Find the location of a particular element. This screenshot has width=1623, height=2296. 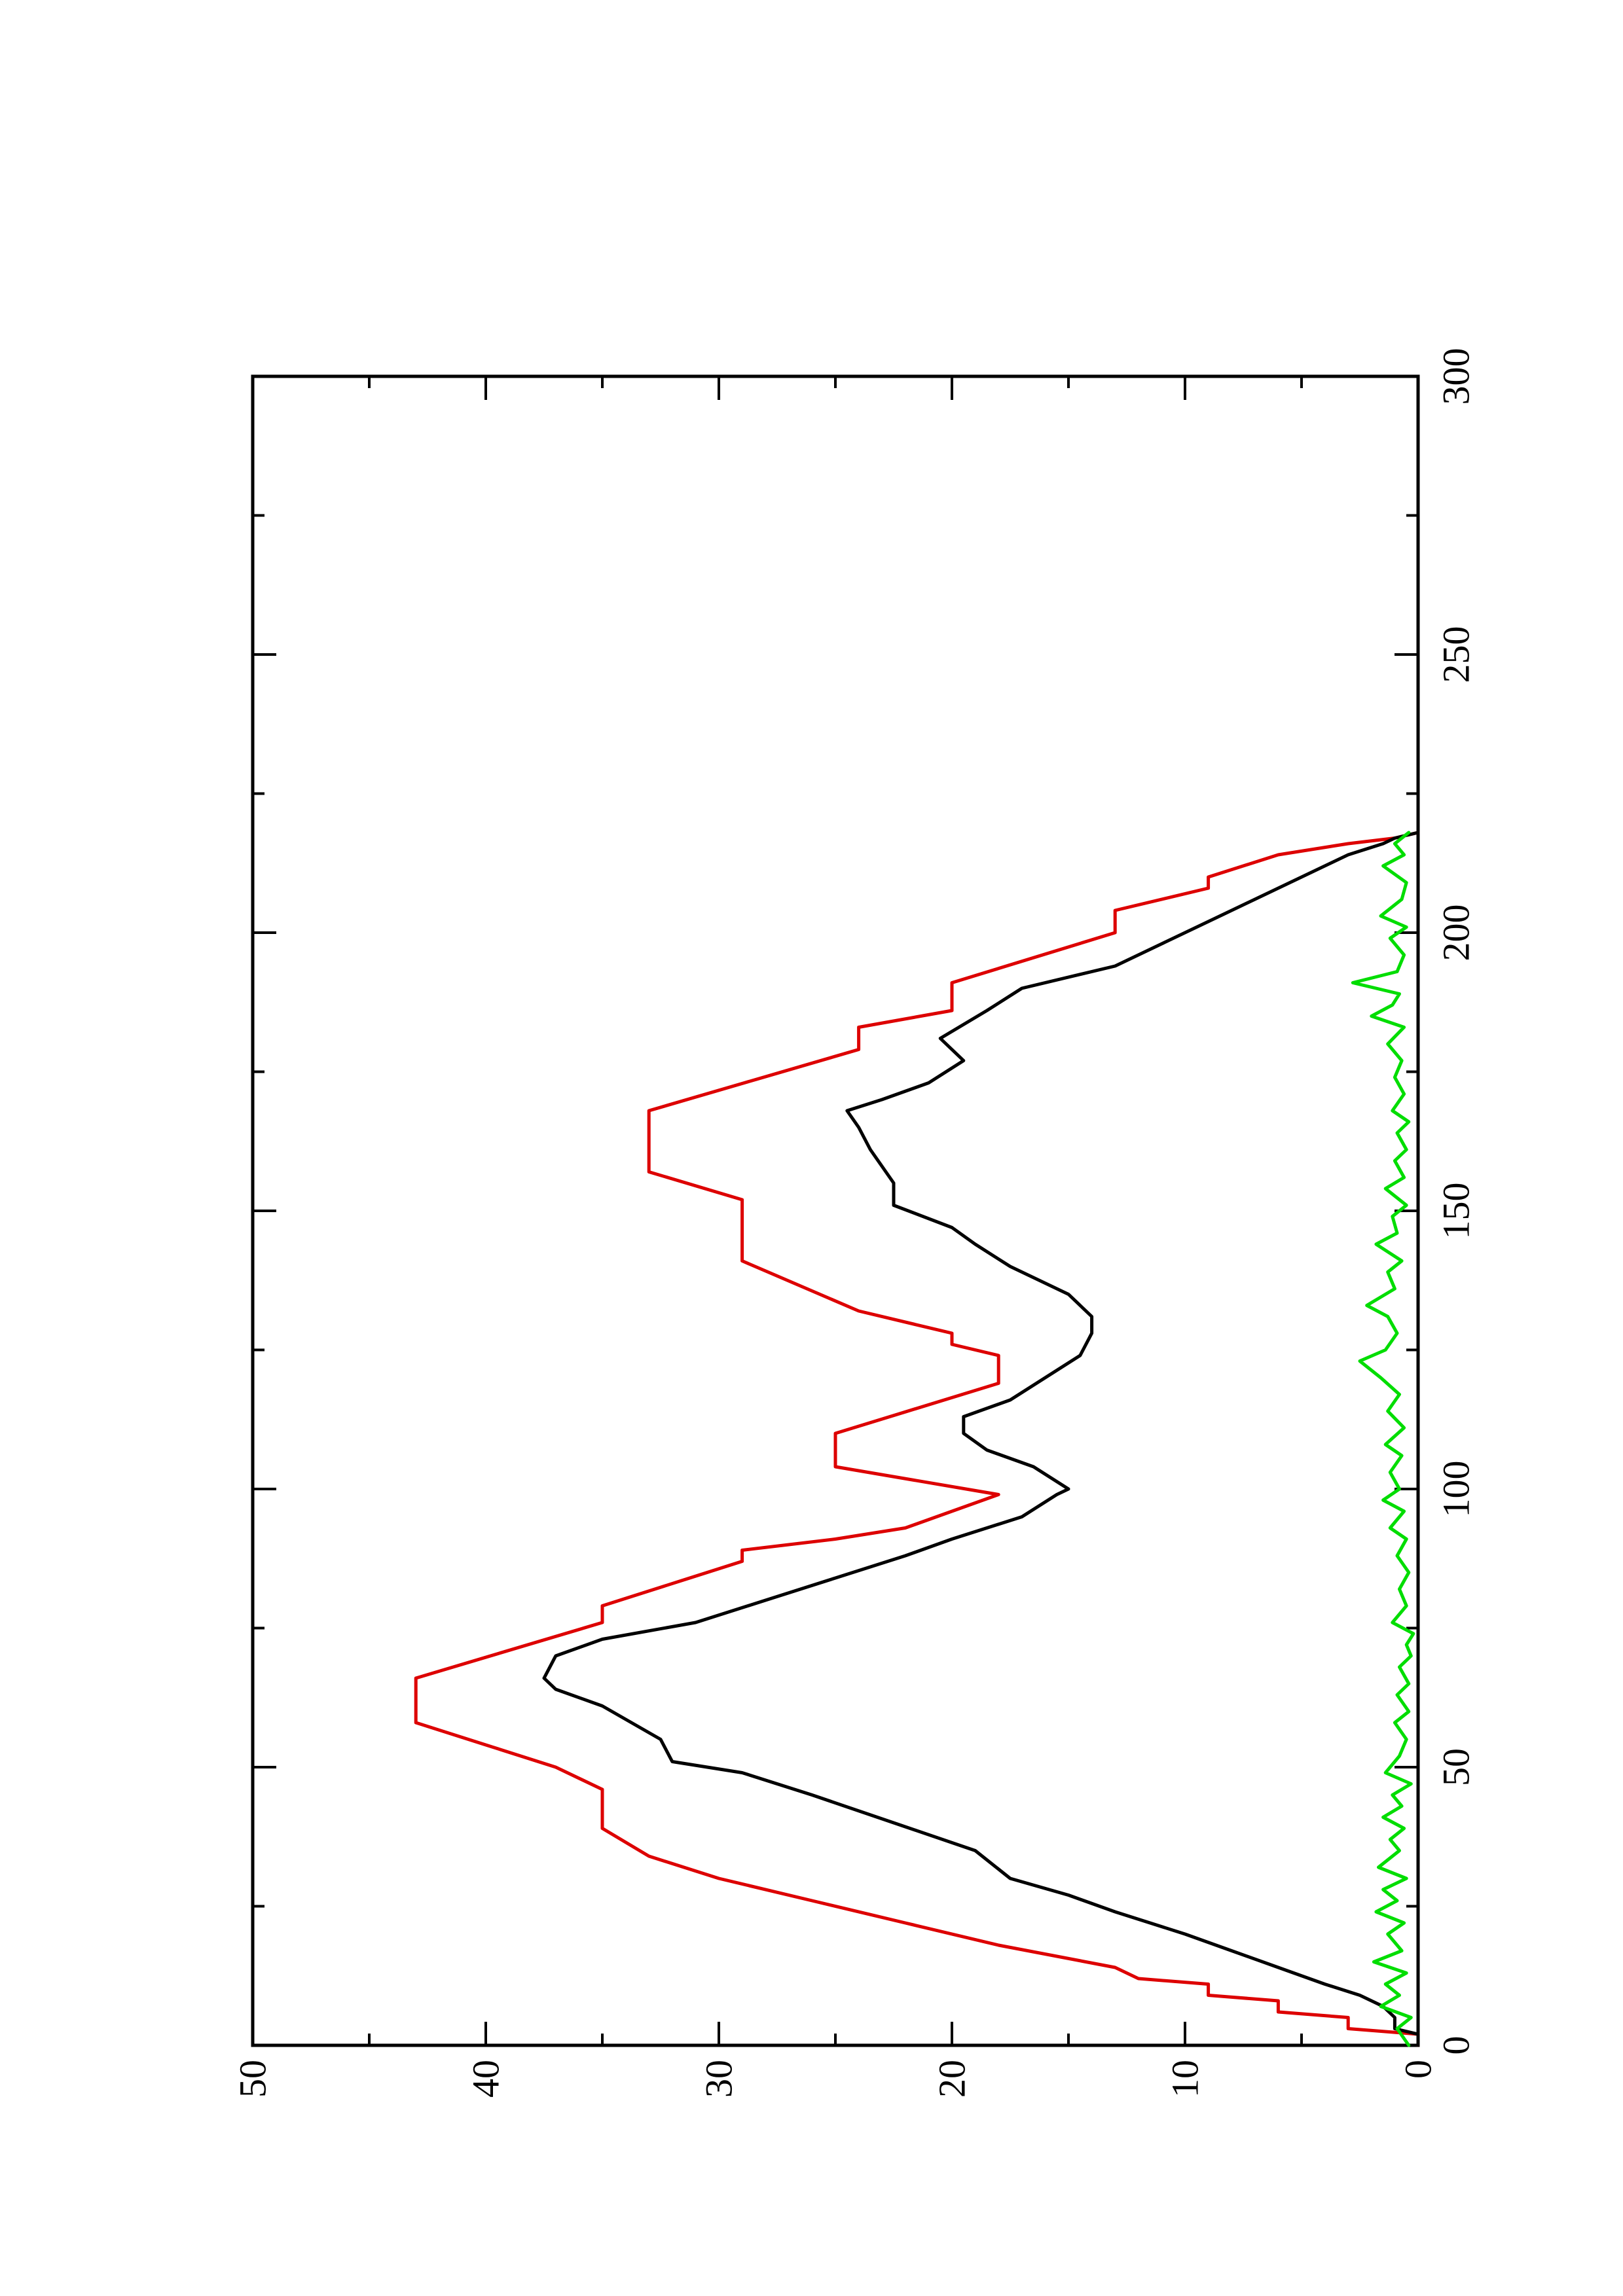

x-tick-label: 100 is located at coordinates (1456, 1489).